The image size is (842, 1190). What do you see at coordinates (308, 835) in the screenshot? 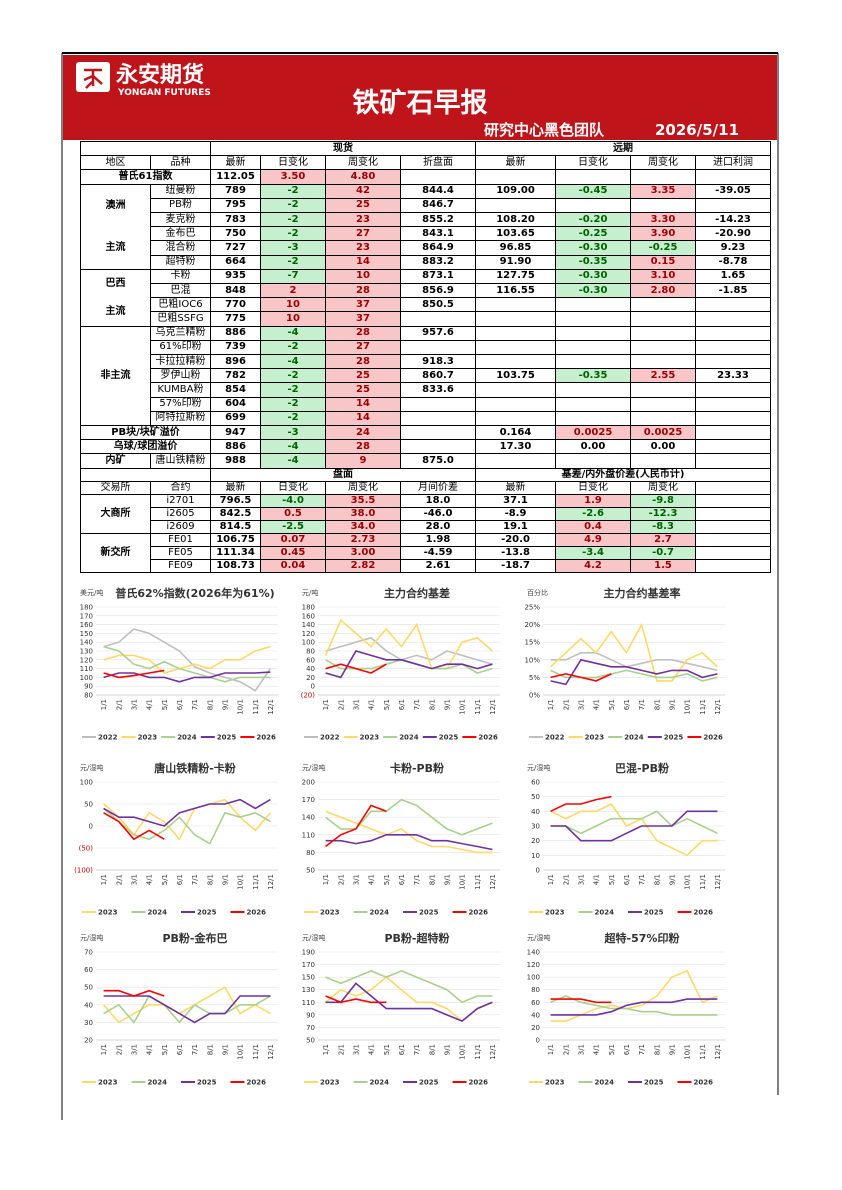
I see `y-tick-label: 110` at bounding box center [308, 835].